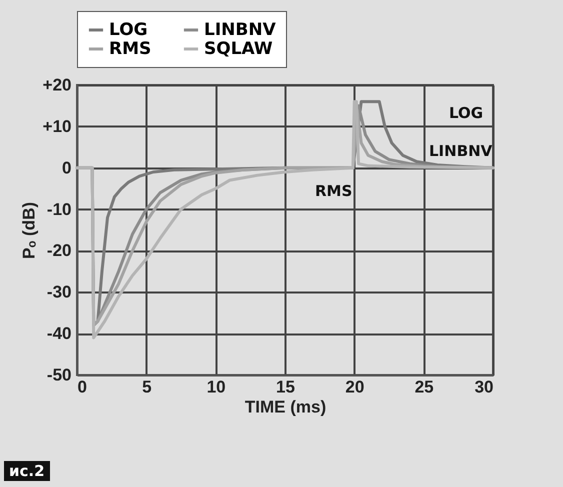 This screenshot has height=487, width=563. What do you see at coordinates (240, 30) in the screenshot?
I see `legend-label: LINBNV` at bounding box center [240, 30].